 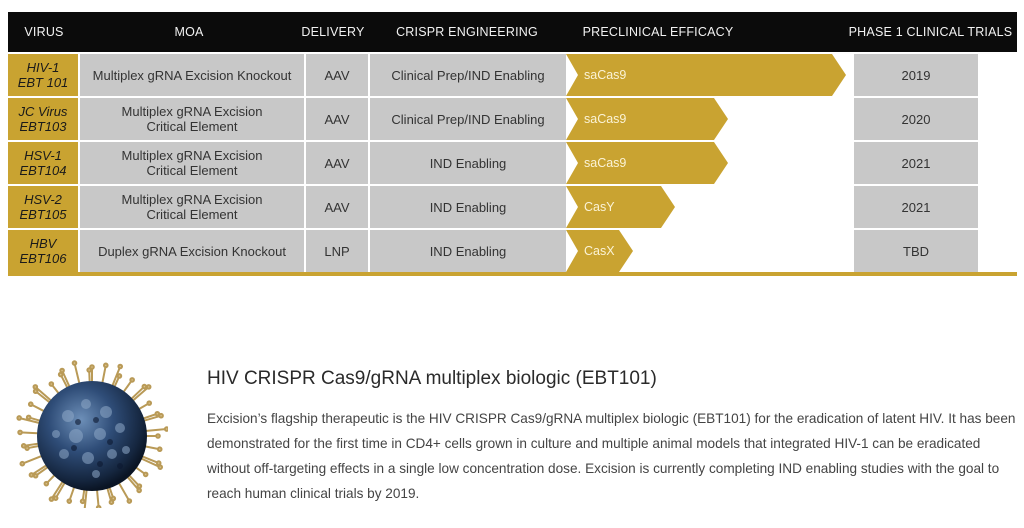 What do you see at coordinates (93, 435) in the screenshot?
I see `virus-particle-icon` at bounding box center [93, 435].